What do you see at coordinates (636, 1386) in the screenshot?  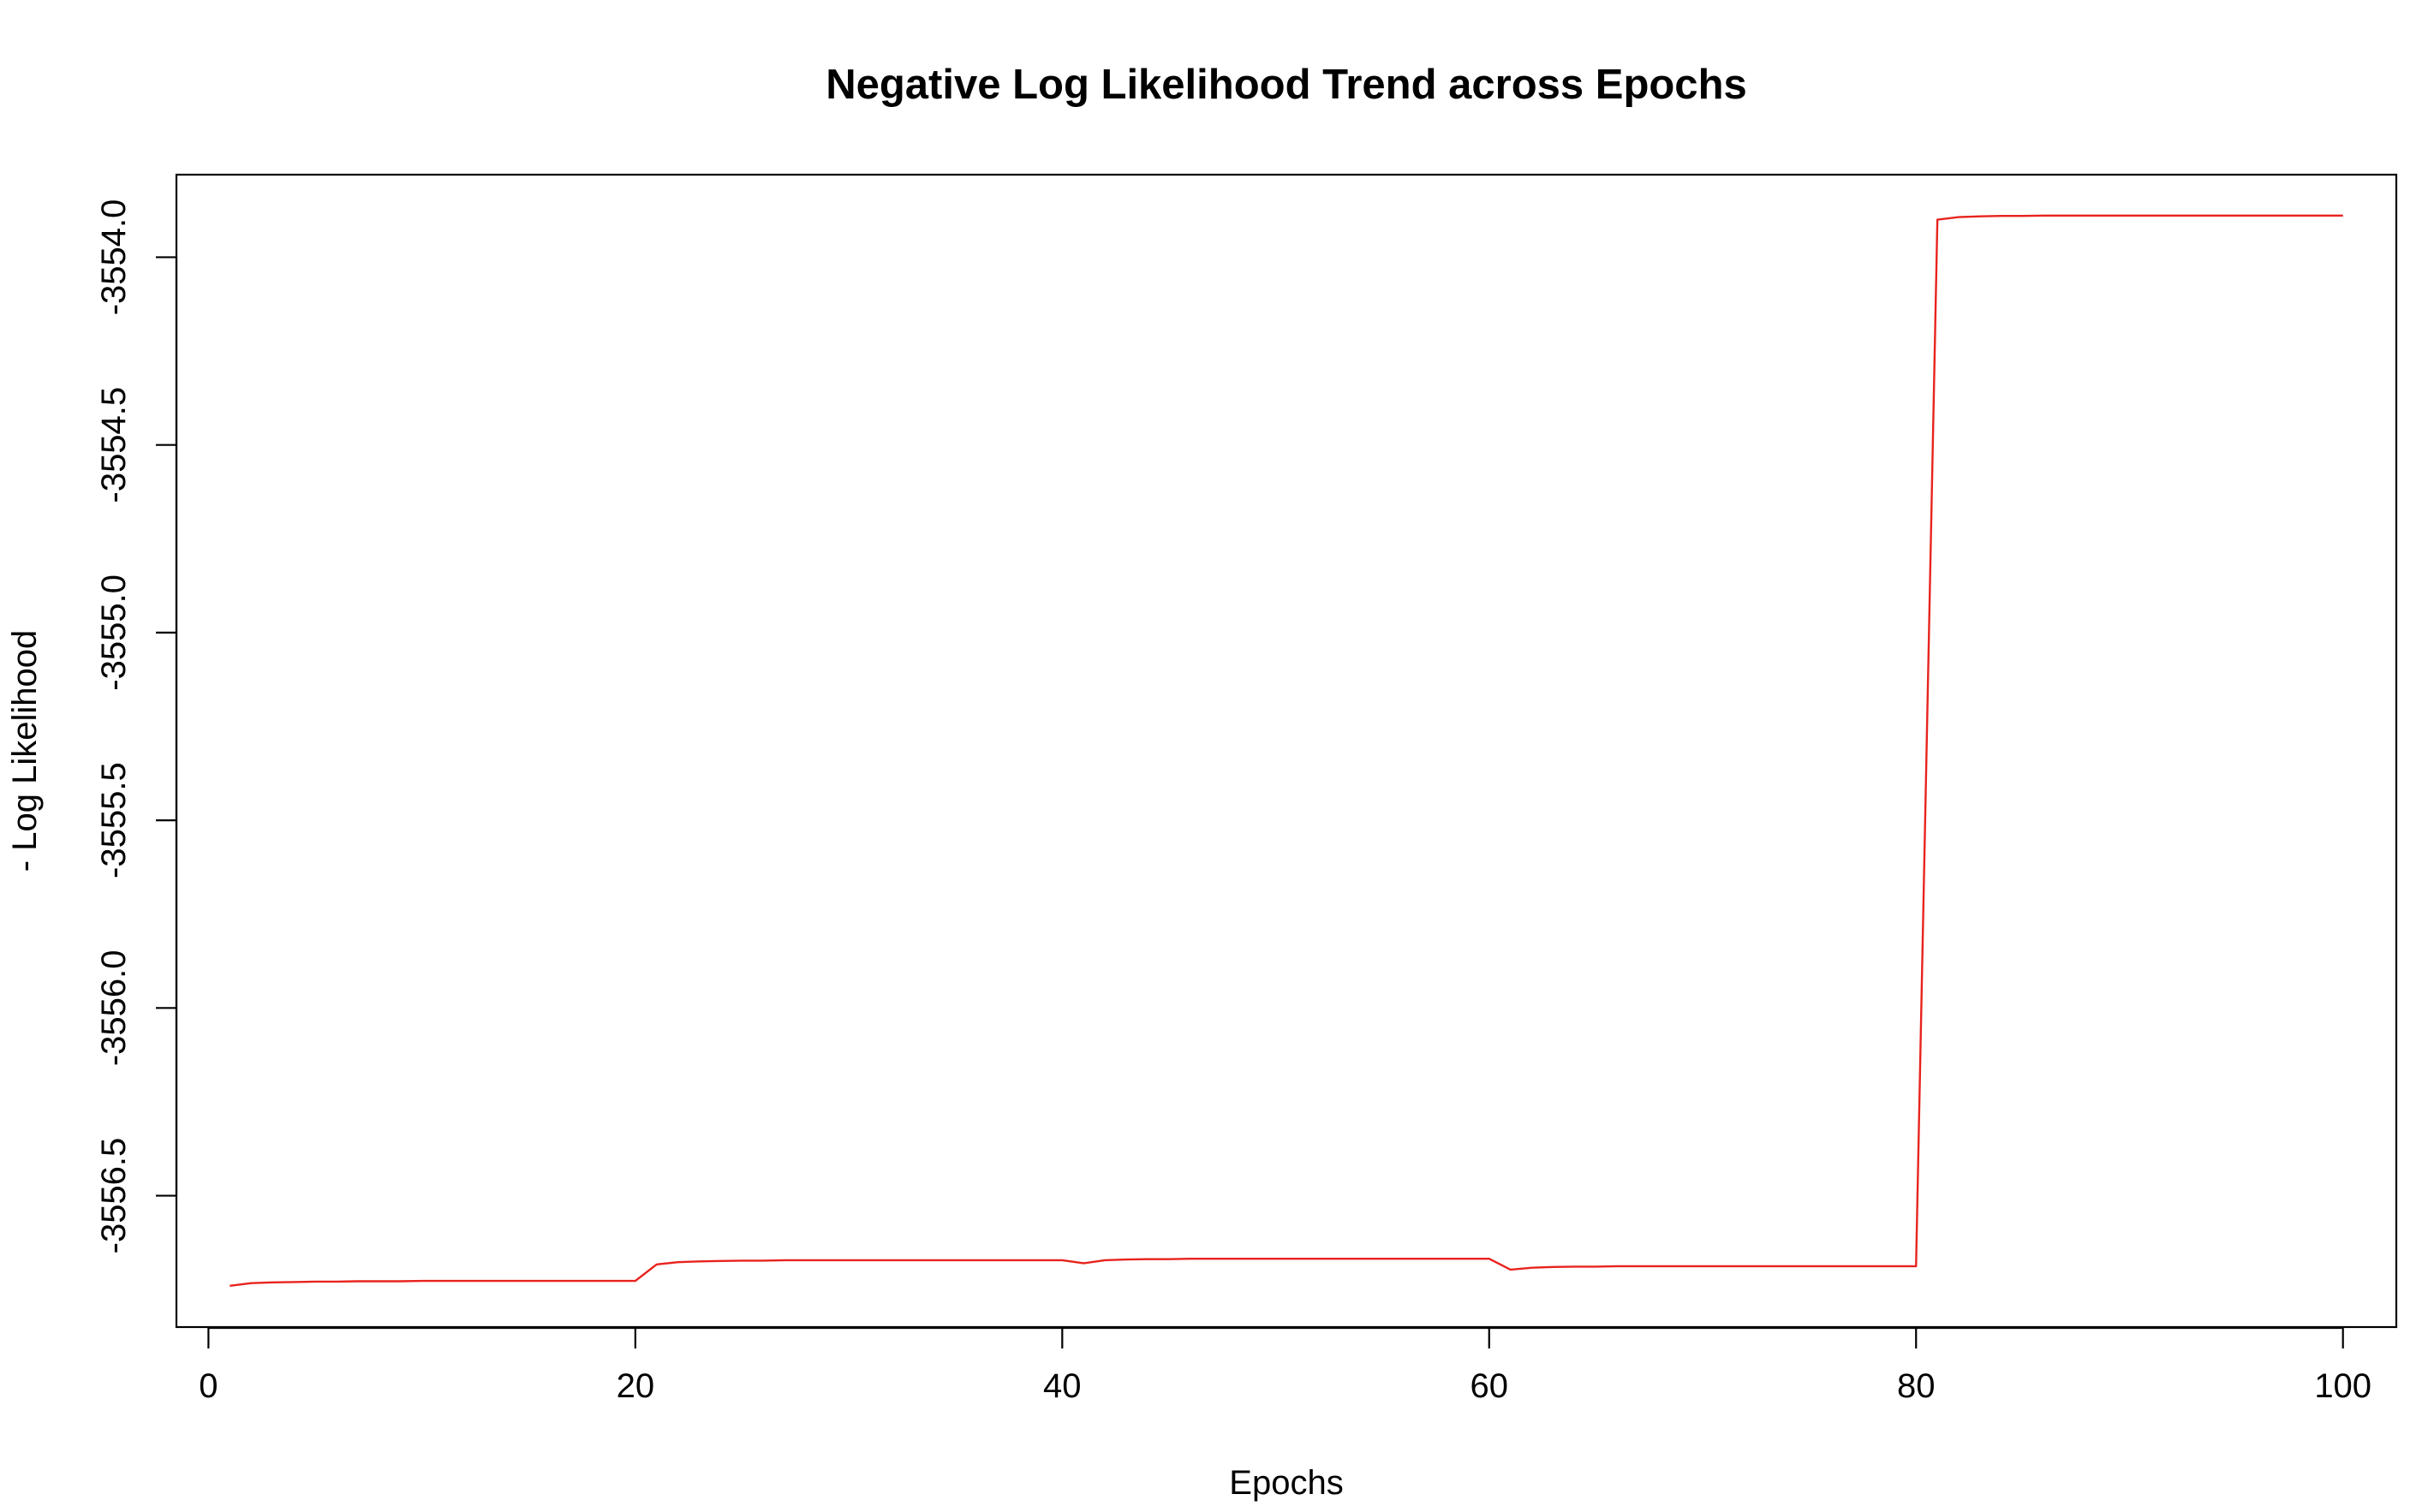 I see `x-tick-label: 20` at bounding box center [636, 1386].